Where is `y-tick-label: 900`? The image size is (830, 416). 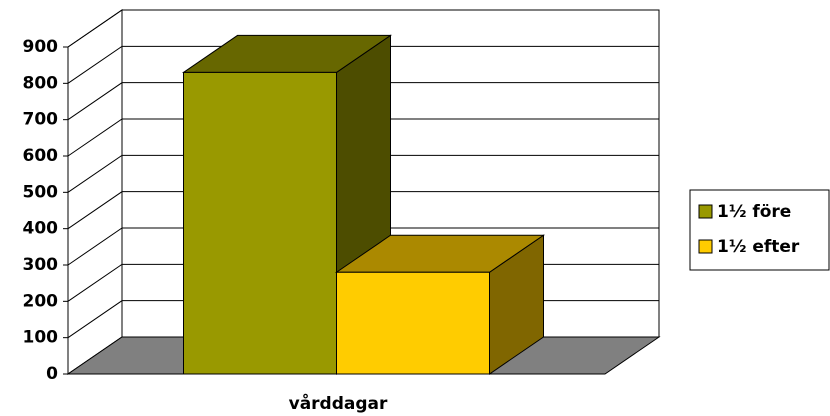
y-tick-label: 900 is located at coordinates (41, 47).